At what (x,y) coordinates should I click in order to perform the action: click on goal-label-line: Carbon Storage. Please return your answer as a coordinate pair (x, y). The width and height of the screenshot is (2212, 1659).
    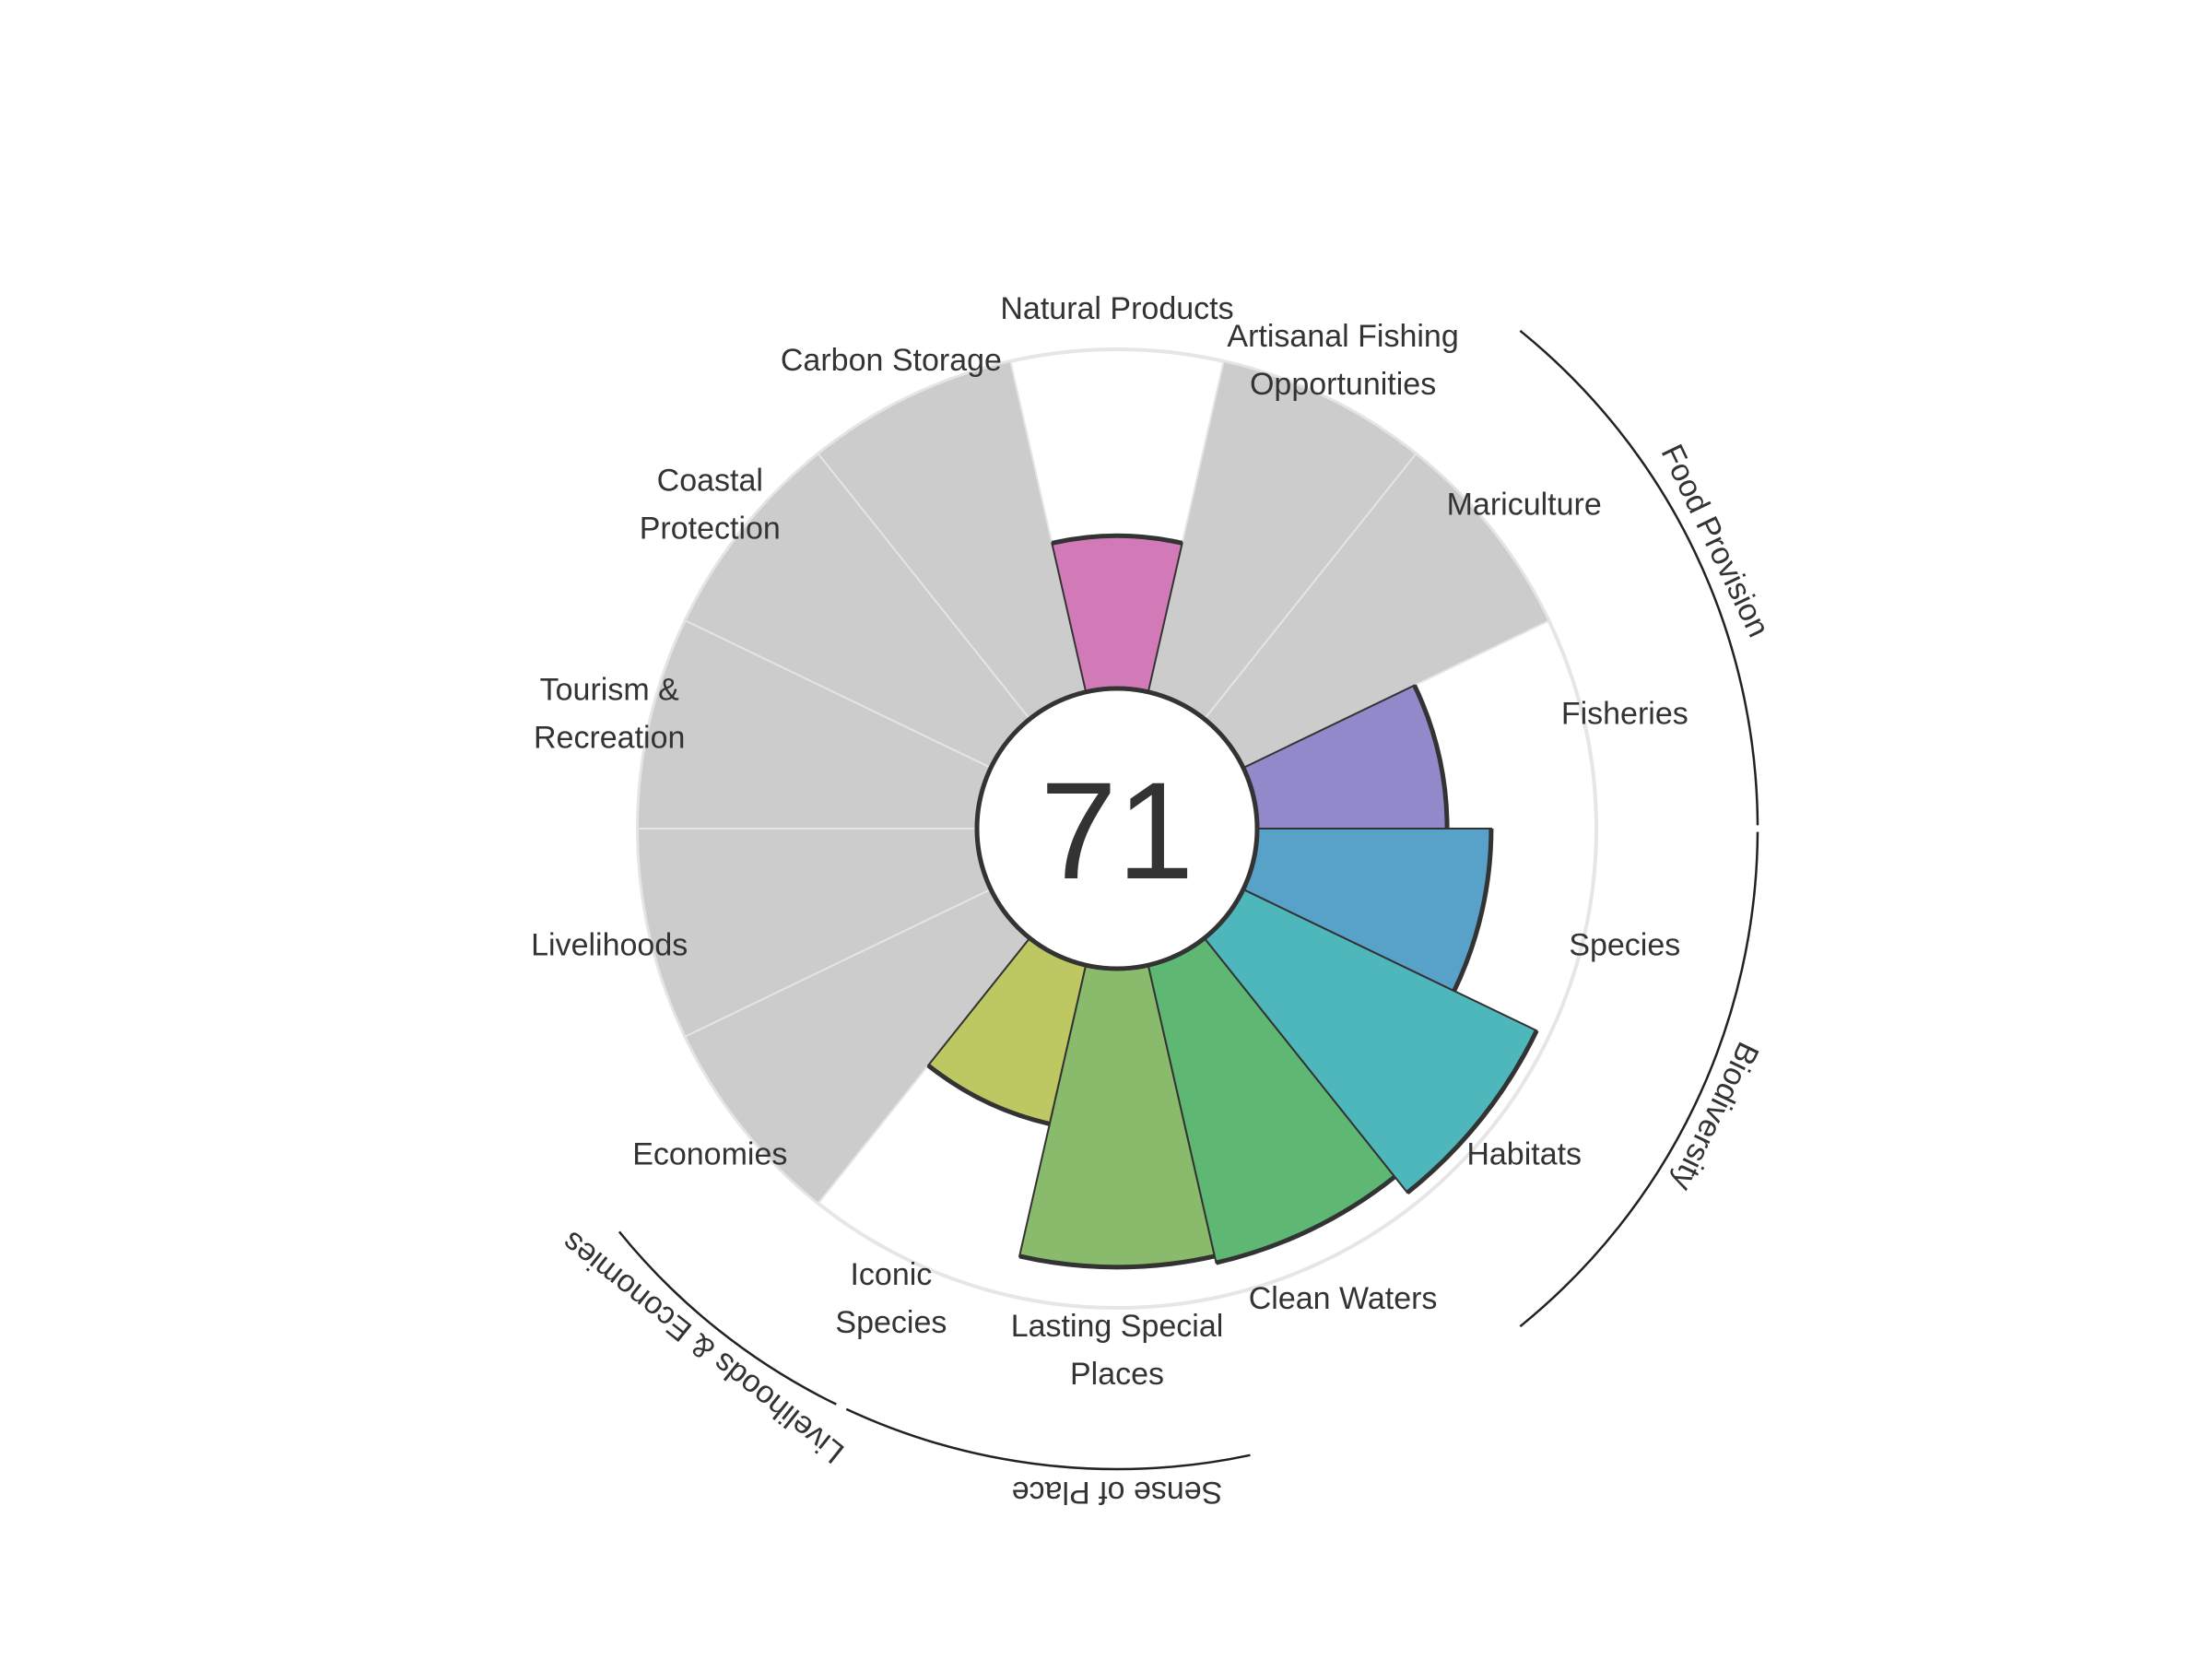
    Looking at the image, I should click on (891, 360).